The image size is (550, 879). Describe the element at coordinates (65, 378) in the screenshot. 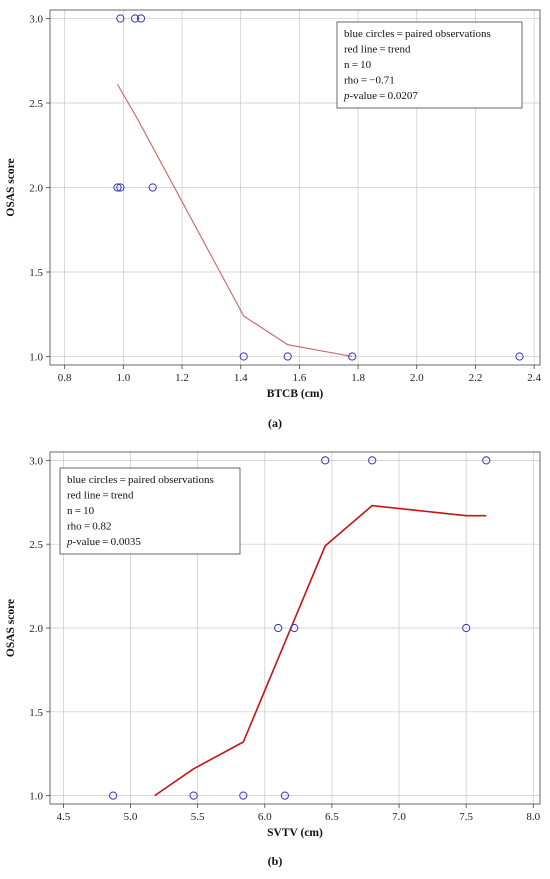

I see `x-tick-label: 0.8` at that location.